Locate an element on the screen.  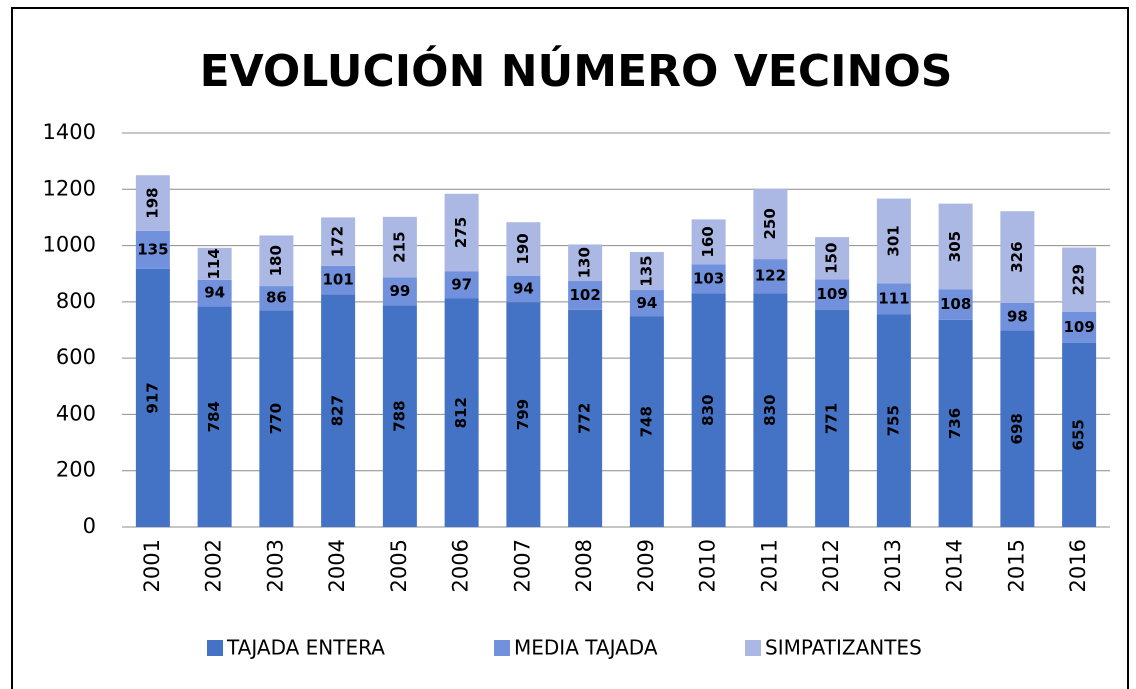
data-label: 111 is located at coordinates (893, 298).